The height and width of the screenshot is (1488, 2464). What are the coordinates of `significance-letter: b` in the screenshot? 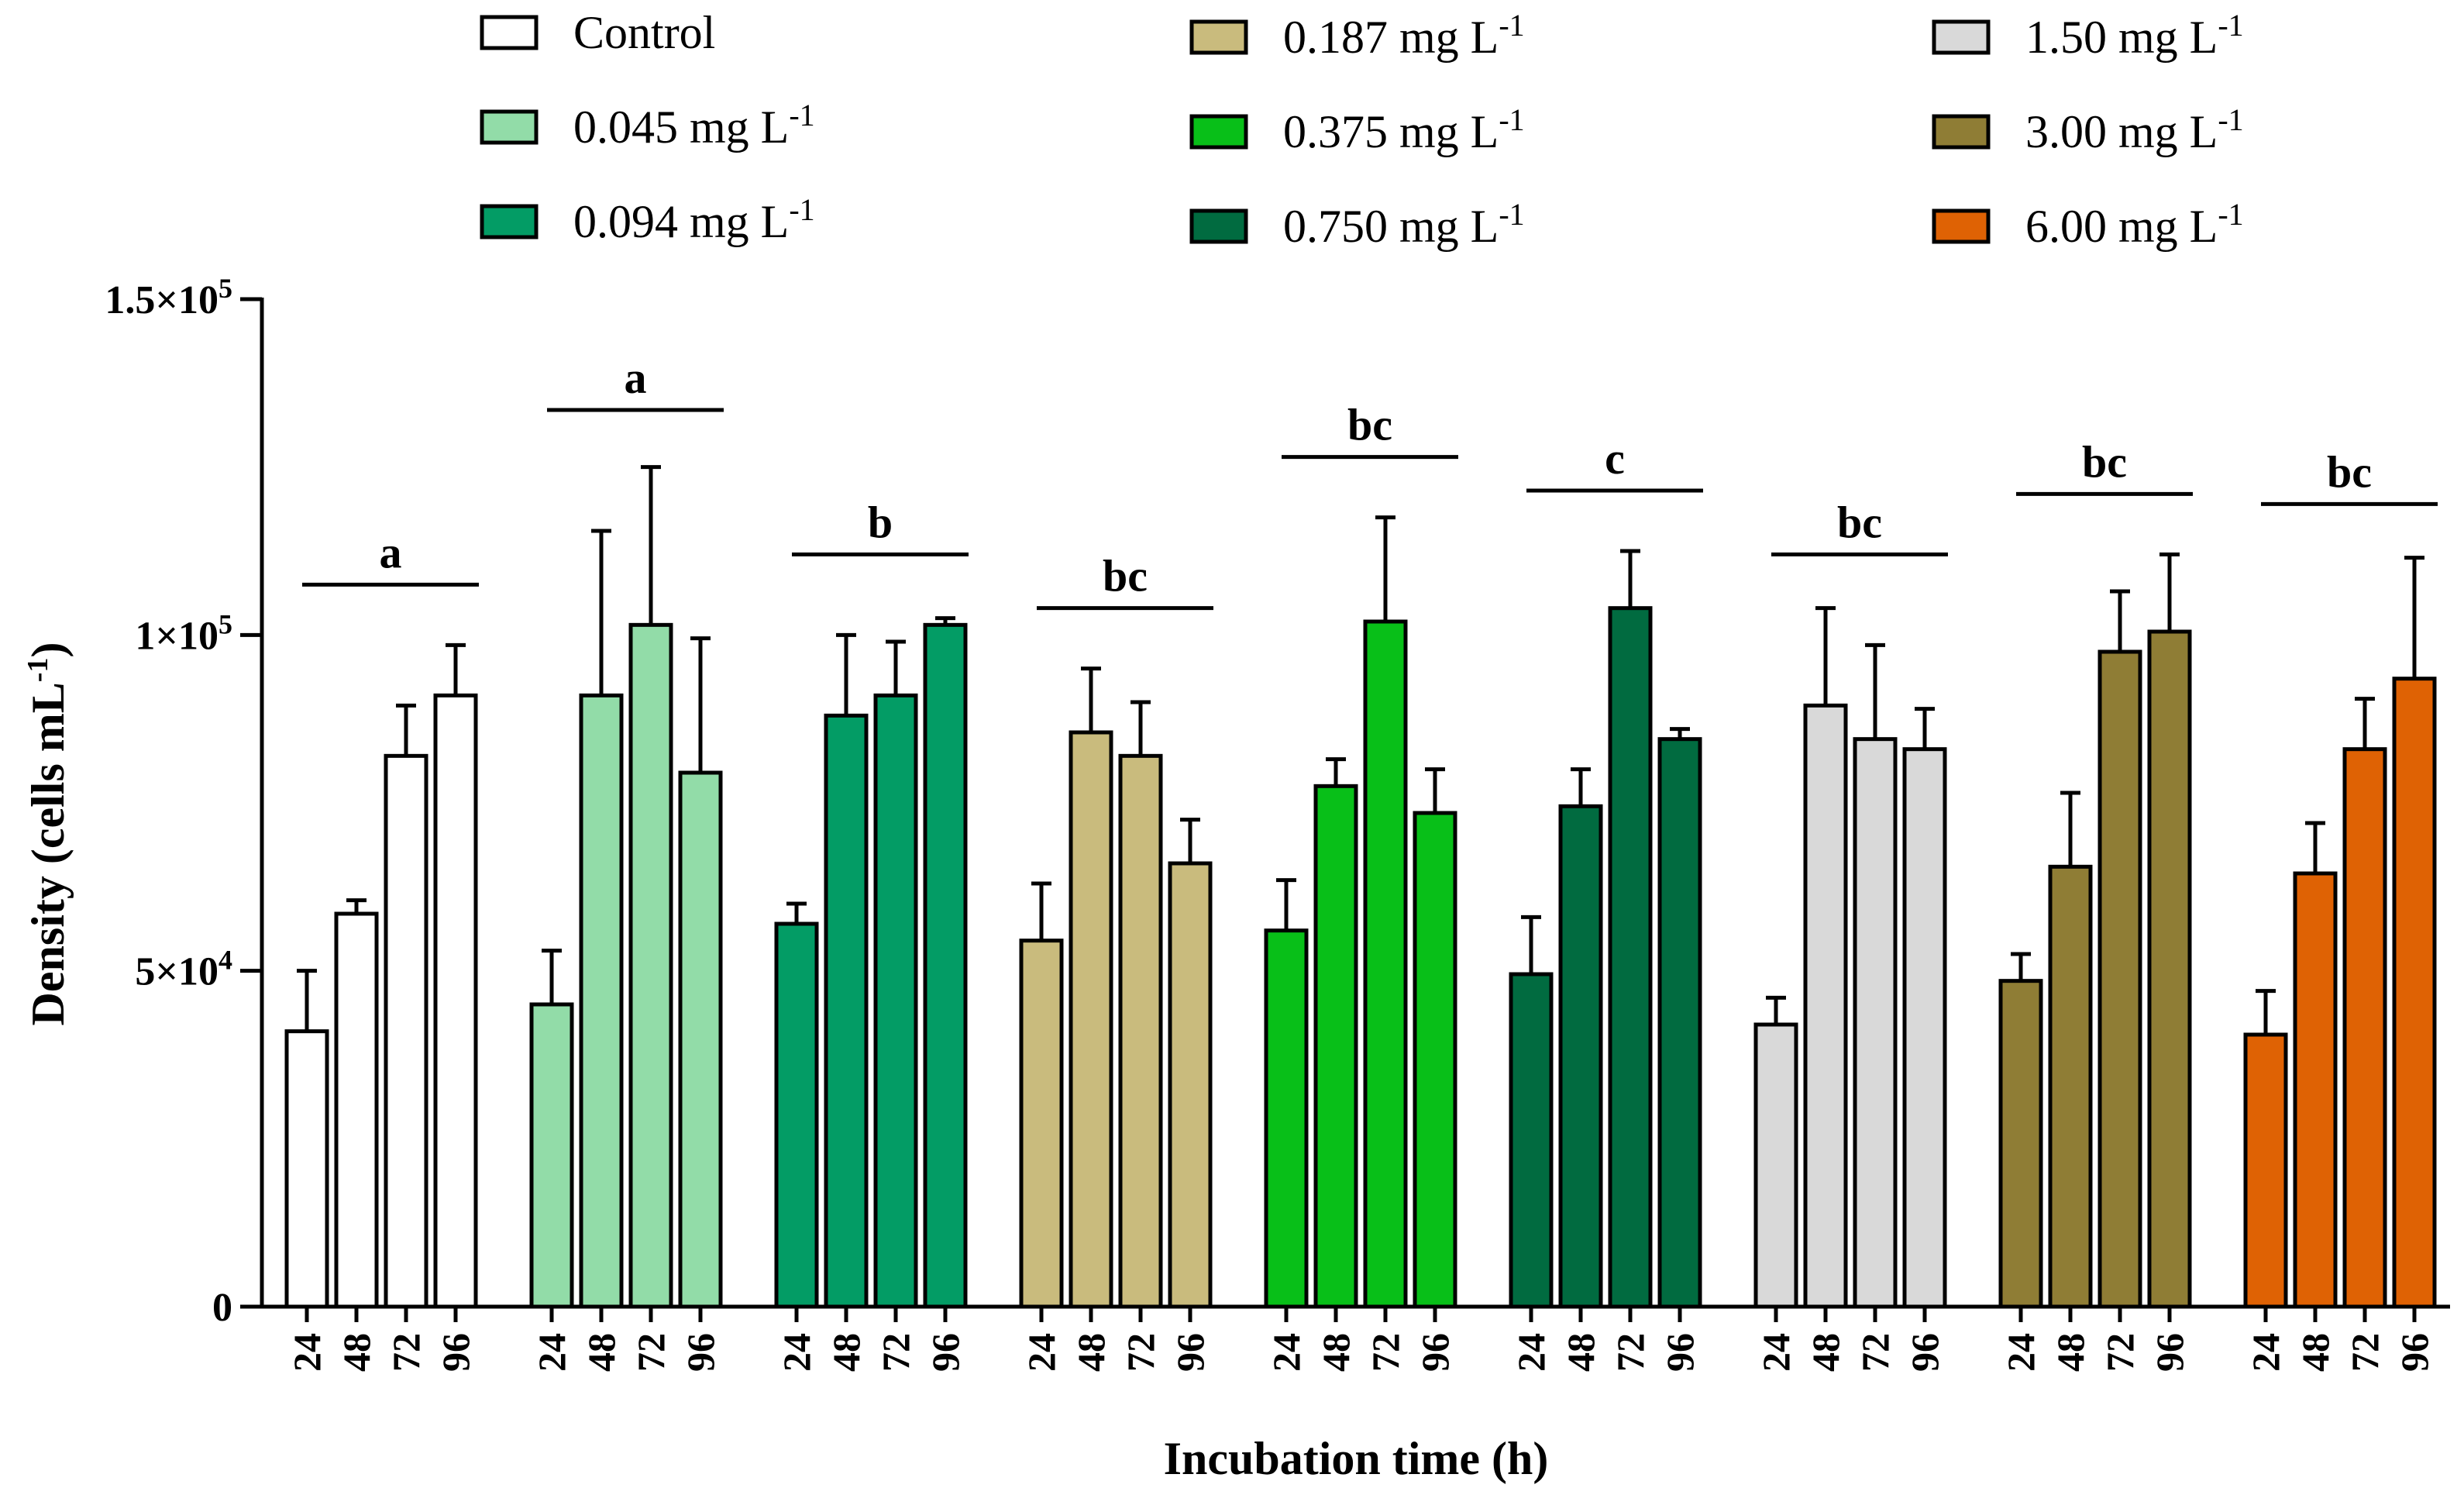 It's located at (881, 522).